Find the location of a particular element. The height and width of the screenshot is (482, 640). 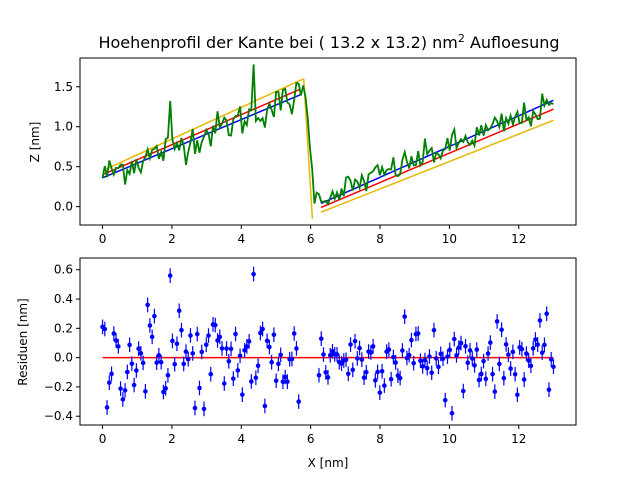

top-x-tick-label: 4 is located at coordinates (241, 239).